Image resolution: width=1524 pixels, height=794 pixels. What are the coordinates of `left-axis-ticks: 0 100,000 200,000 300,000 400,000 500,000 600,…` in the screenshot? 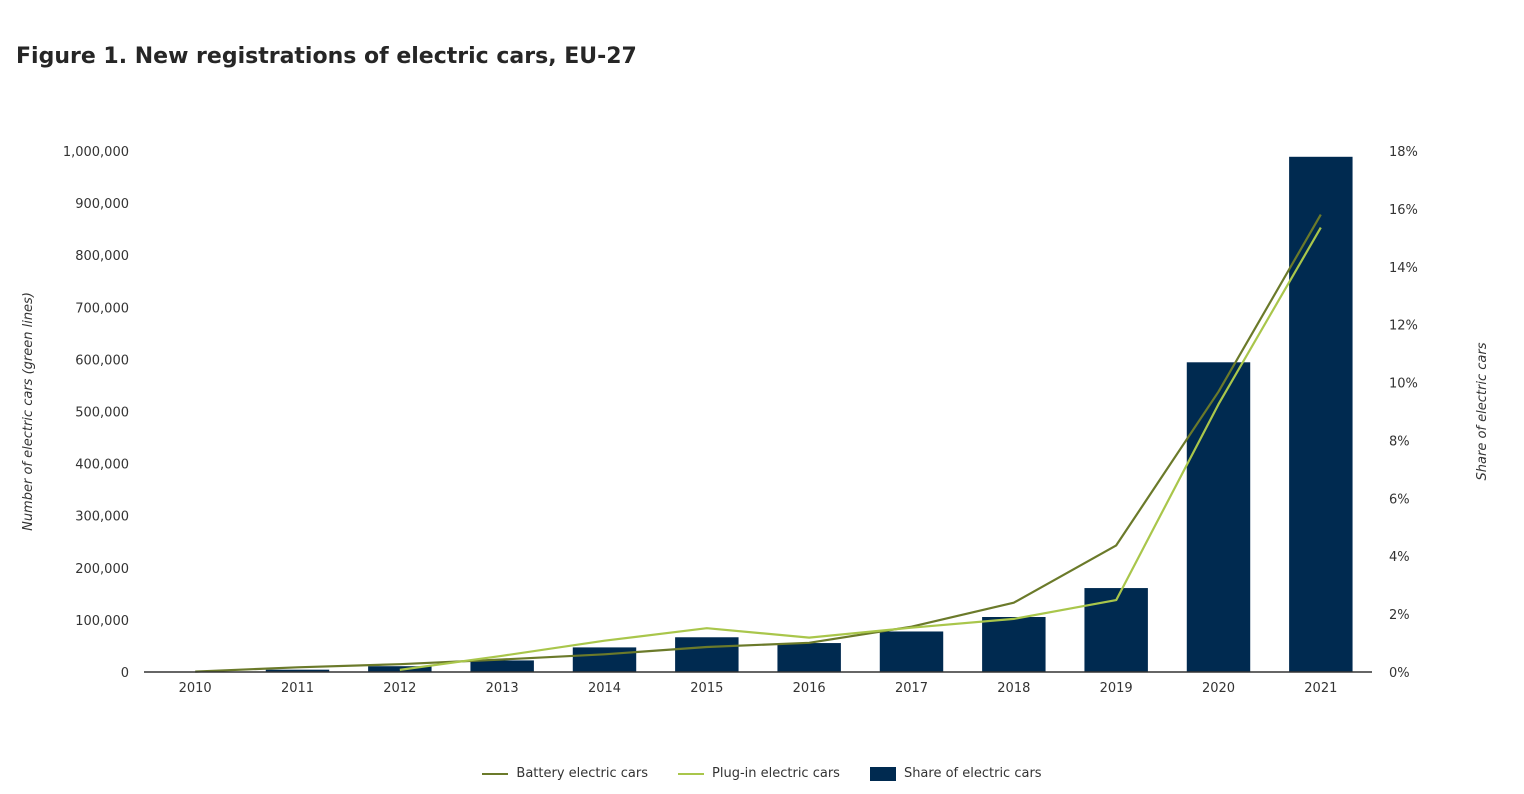 It's located at (96, 413).